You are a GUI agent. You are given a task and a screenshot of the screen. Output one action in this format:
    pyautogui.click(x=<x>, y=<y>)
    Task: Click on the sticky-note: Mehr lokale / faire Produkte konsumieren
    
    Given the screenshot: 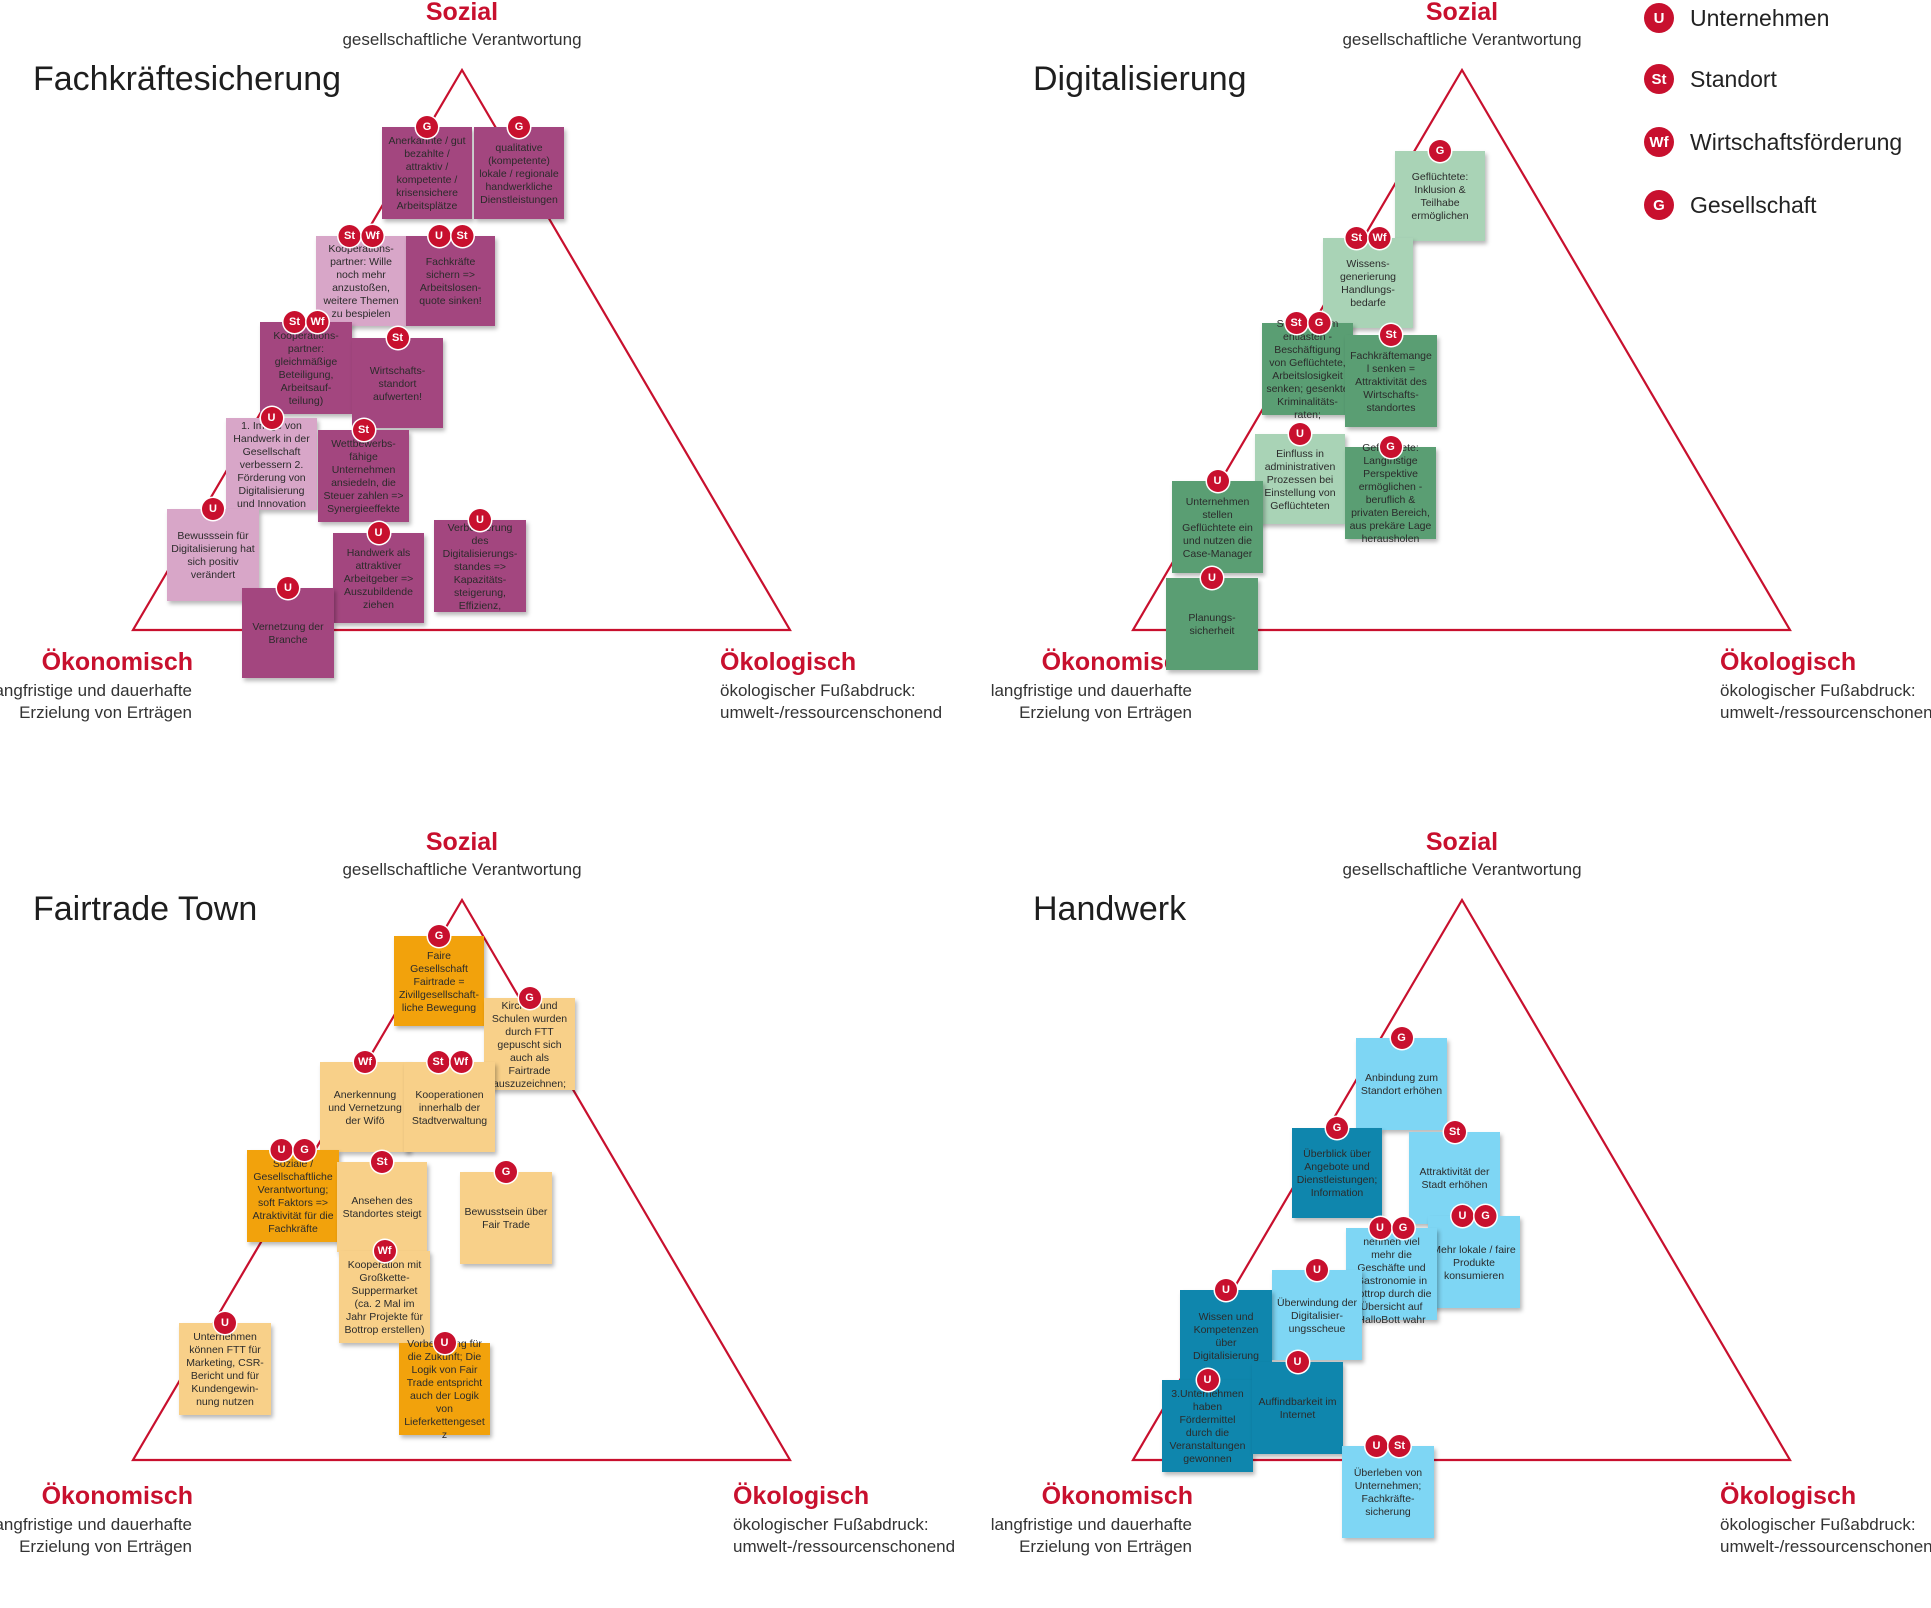 What is the action you would take?
    pyautogui.click(x=1474, y=1262)
    